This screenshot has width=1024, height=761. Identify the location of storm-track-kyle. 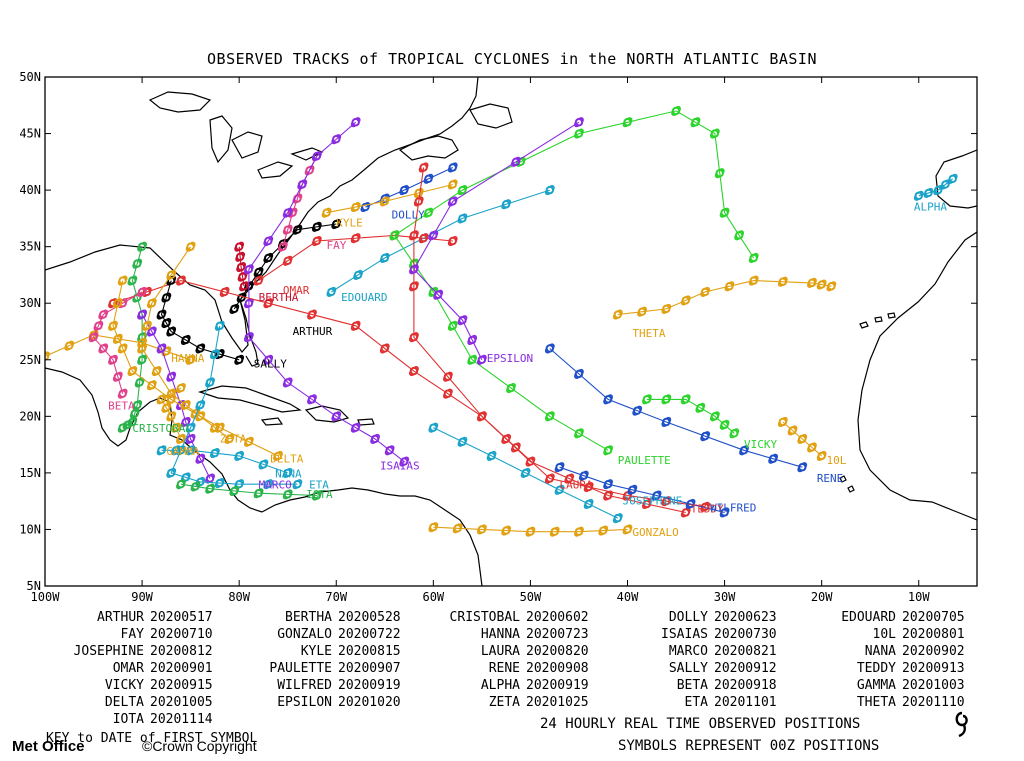
(389, 198).